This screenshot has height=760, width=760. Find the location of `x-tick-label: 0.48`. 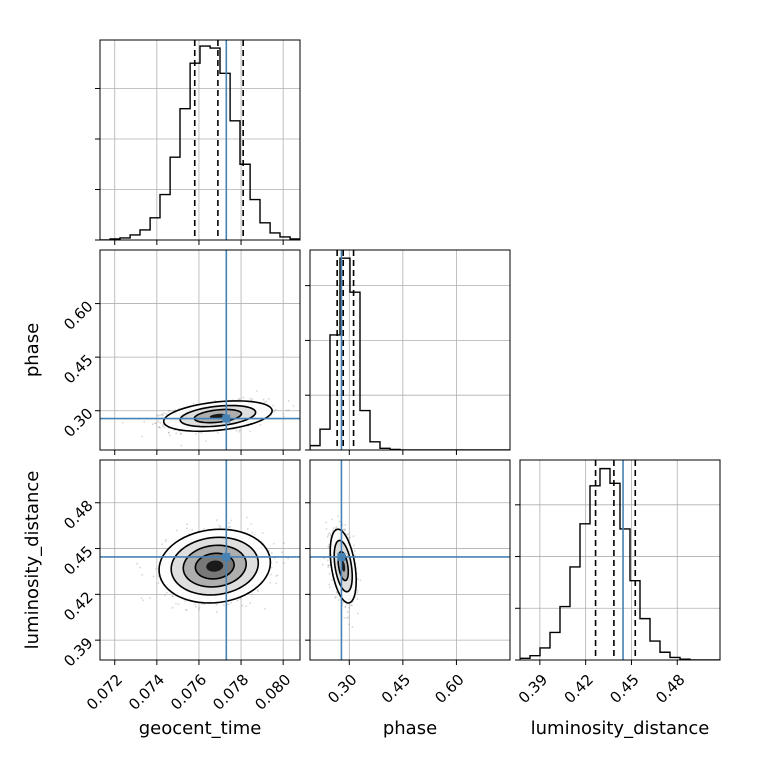

x-tick-label: 0.48 is located at coordinates (670, 689).